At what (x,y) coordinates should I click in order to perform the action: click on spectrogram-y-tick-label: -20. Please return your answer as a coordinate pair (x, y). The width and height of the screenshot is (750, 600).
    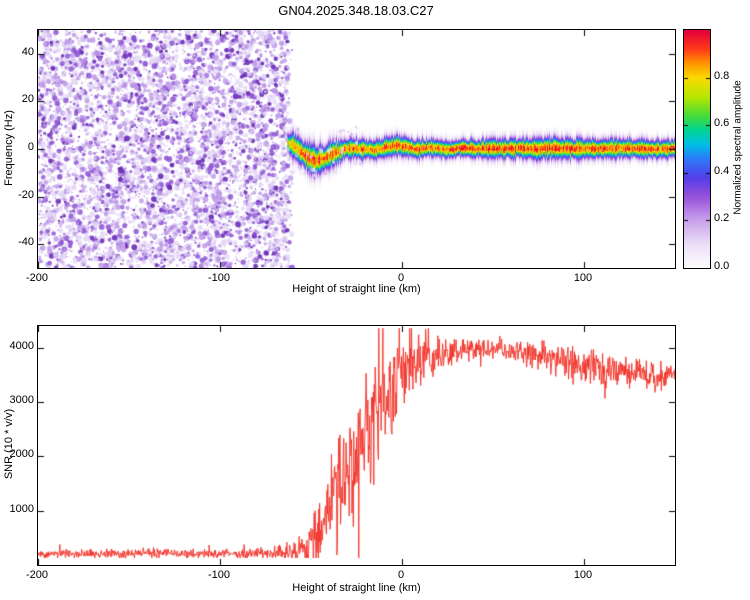
    Looking at the image, I should click on (26, 194).